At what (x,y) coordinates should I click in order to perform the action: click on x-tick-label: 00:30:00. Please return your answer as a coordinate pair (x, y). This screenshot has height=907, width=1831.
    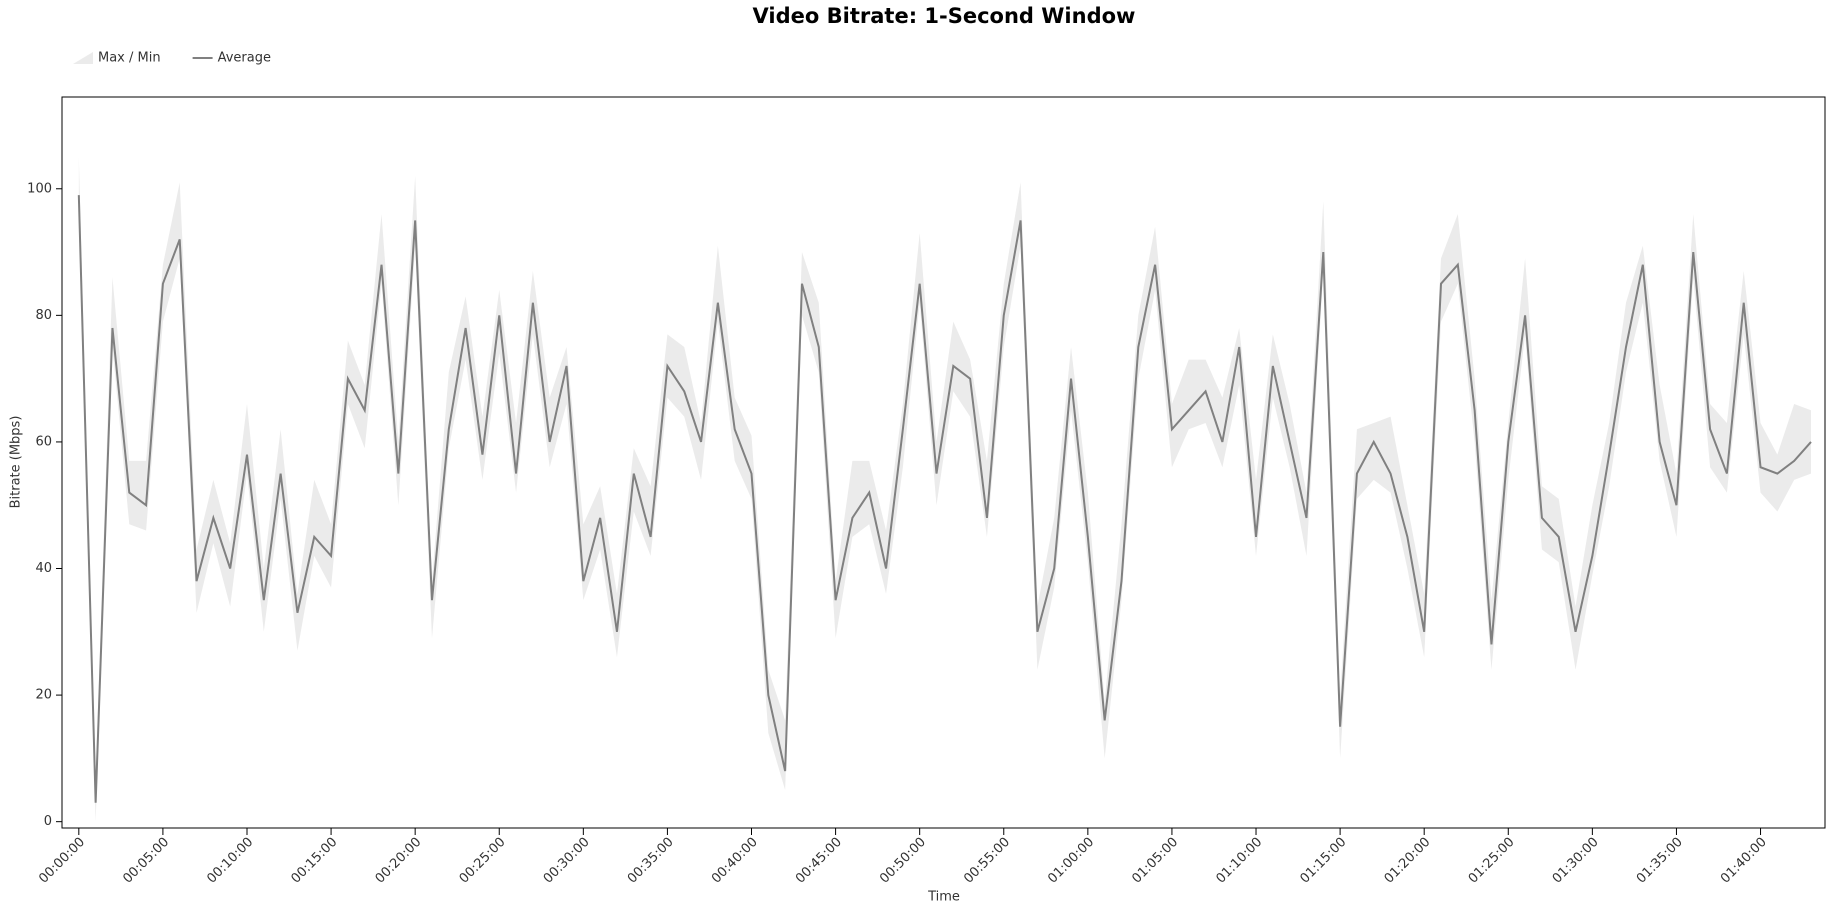
    Looking at the image, I should click on (567, 861).